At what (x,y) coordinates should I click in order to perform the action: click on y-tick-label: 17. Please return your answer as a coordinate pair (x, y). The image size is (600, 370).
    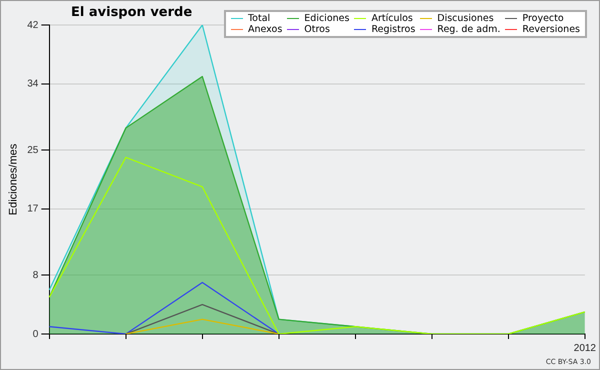
    Looking at the image, I should click on (33, 209).